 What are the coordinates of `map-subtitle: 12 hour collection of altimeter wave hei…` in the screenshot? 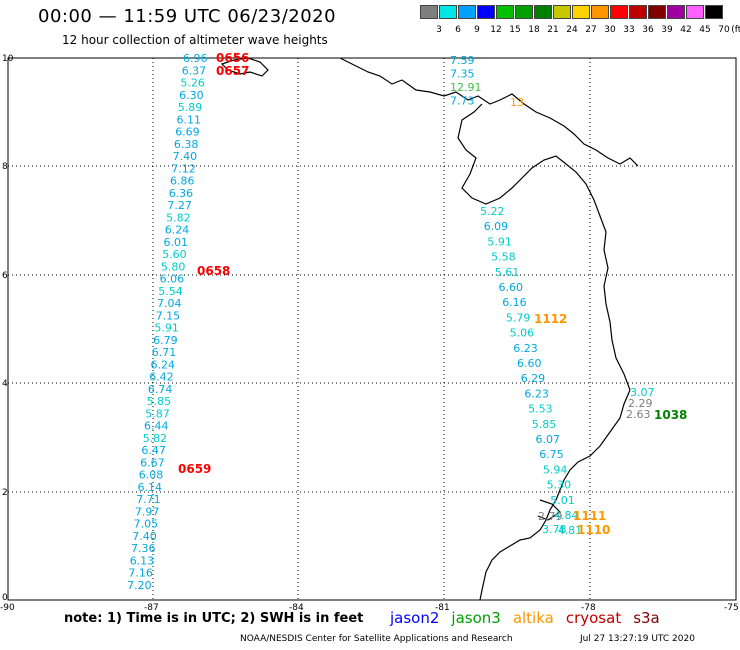 It's located at (195, 40).